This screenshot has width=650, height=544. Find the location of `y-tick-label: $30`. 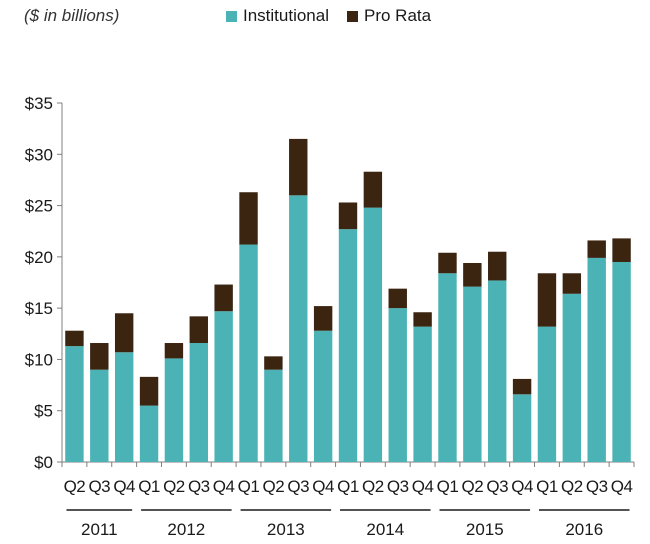

y-tick-label: $30 is located at coordinates (39, 154).